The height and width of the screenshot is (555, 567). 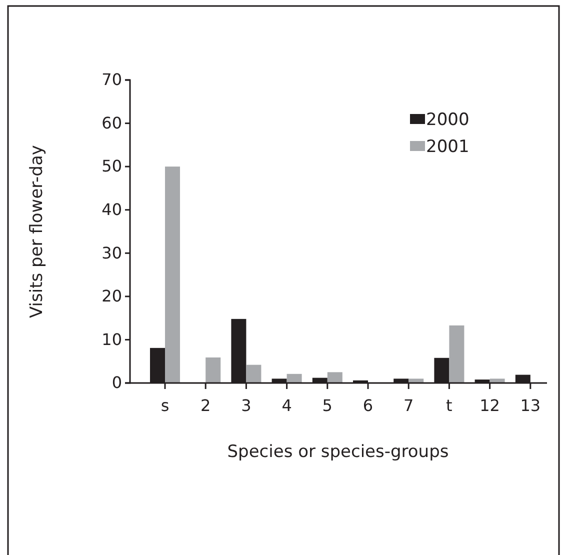 What do you see at coordinates (449, 406) in the screenshot?
I see `x-tick-label: t` at bounding box center [449, 406].